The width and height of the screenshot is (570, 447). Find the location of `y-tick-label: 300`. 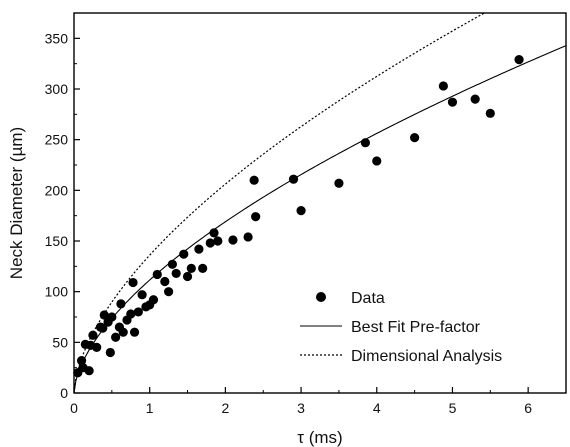

y-tick-label: 300 is located at coordinates (57, 89).